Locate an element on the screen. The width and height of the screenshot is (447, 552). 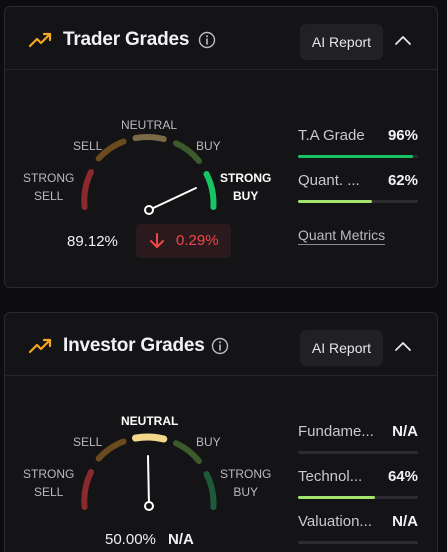
investor-change-value: N/A is located at coordinates (181, 539).